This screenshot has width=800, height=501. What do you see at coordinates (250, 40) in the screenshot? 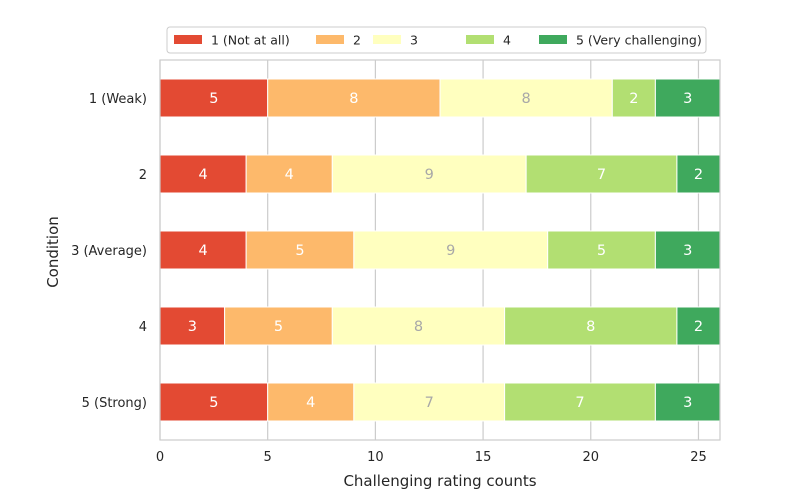
I see `legend-label: 1 (Not at all)` at bounding box center [250, 40].